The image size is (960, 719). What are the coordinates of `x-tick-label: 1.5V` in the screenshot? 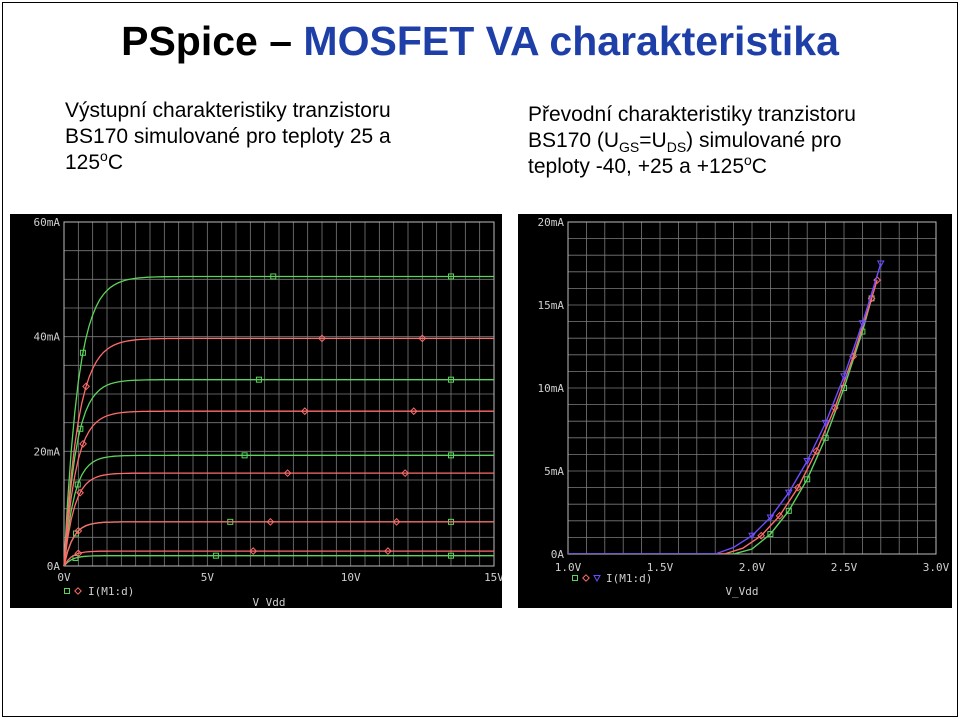 It's located at (660, 567).